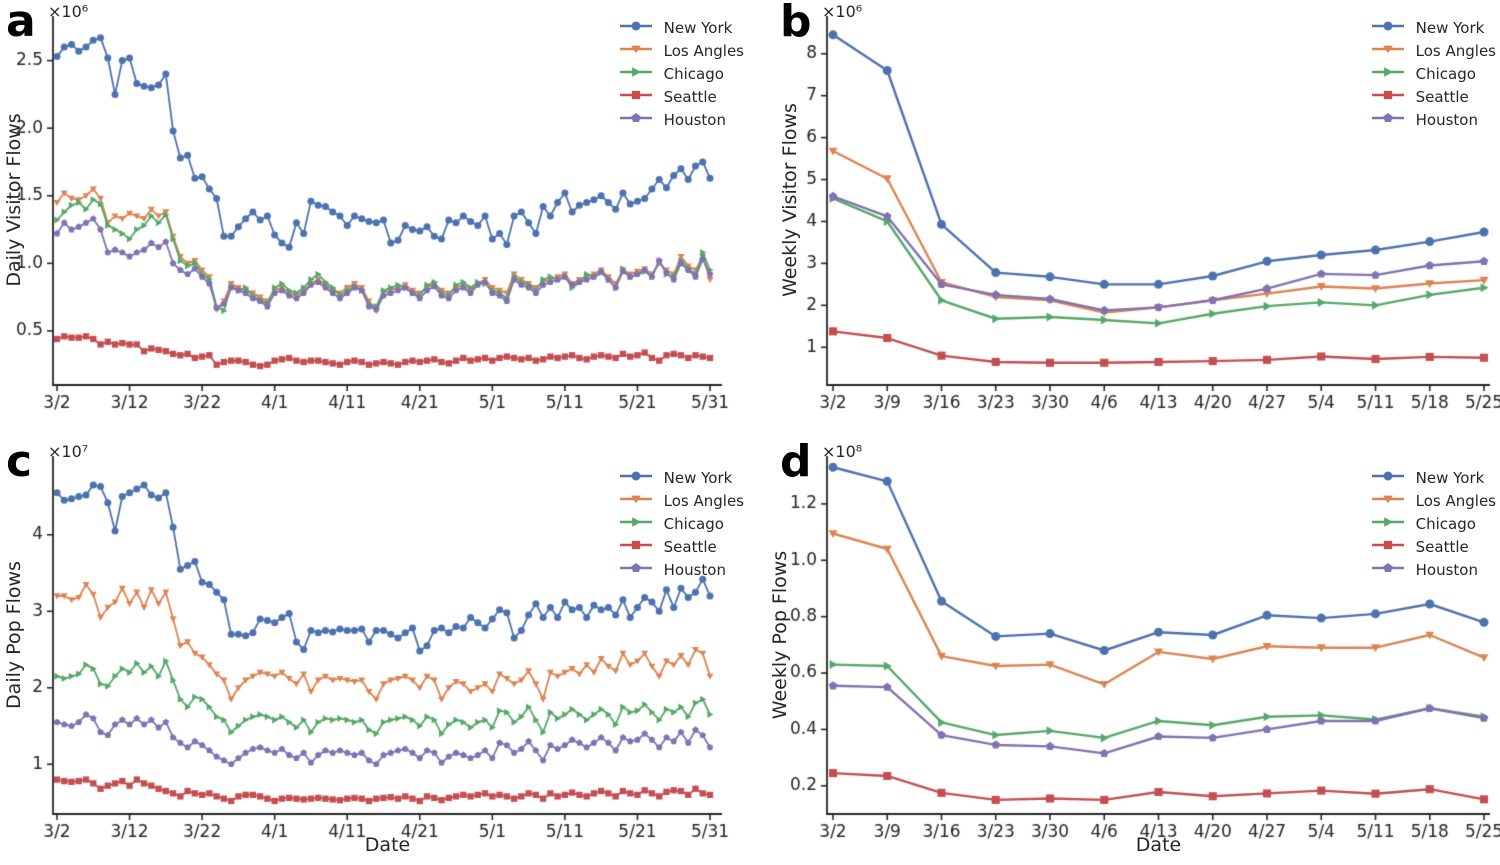  I want to click on legend-c: New York Los Angles Chicago Seattle Houston, so click(681, 523).